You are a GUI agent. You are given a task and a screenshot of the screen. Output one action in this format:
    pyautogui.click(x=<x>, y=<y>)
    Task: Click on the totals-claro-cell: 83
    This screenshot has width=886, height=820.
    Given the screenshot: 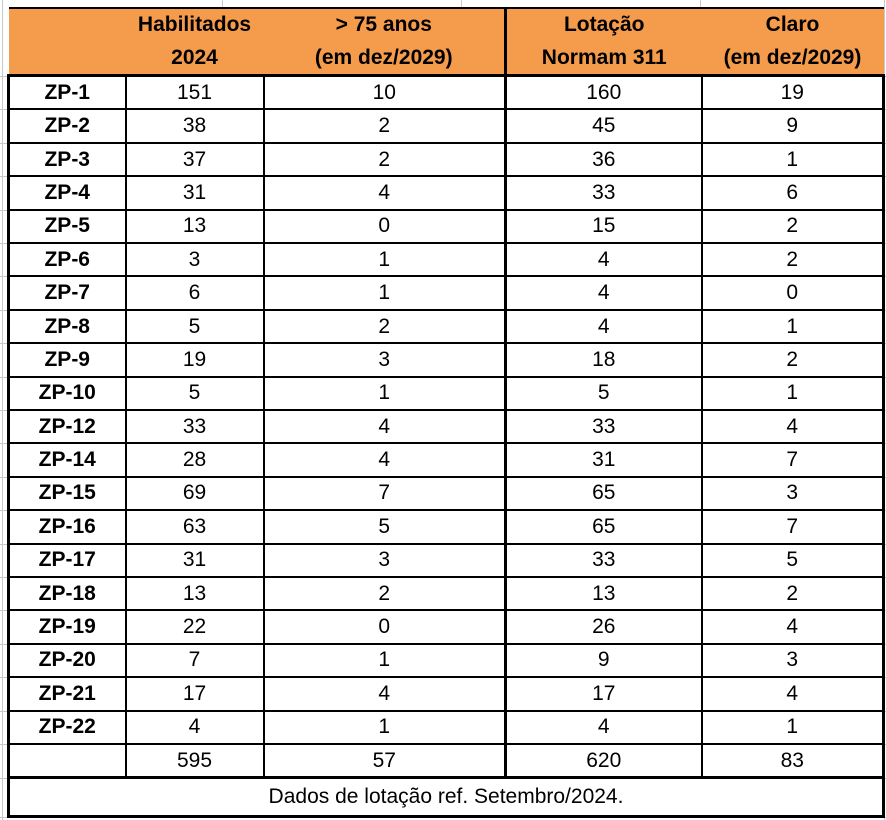 What is the action you would take?
    pyautogui.click(x=792, y=761)
    